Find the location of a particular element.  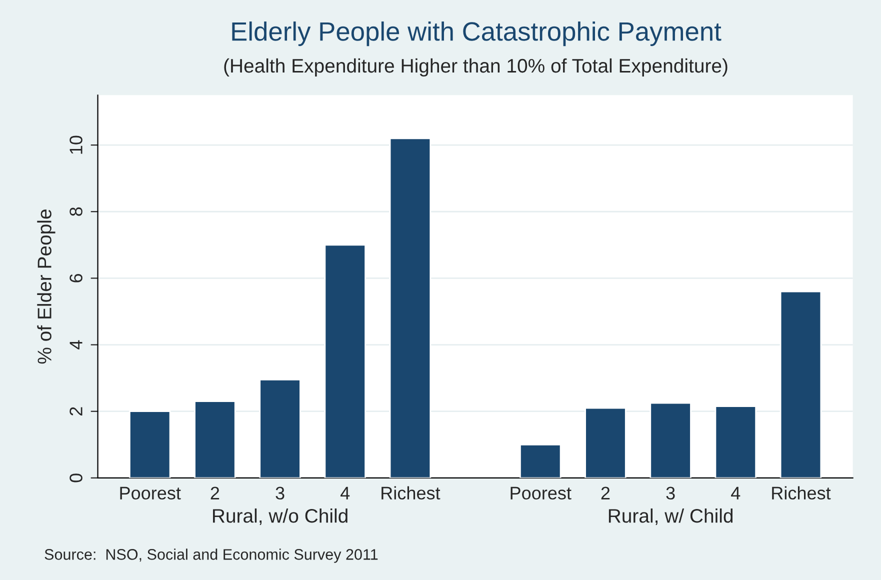

y-tick-label: 6 is located at coordinates (76, 278).